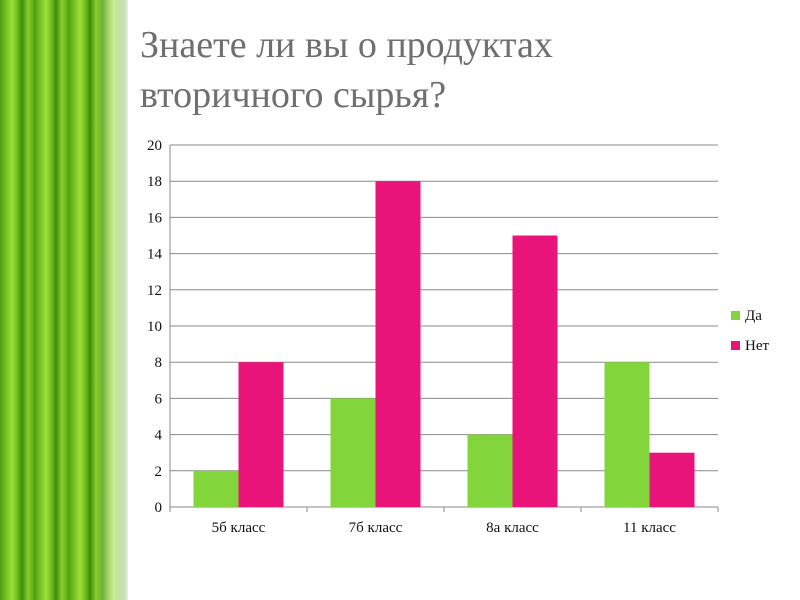 The width and height of the screenshot is (800, 600). What do you see at coordinates (159, 363) in the screenshot?
I see `y-tick-label: 8` at bounding box center [159, 363].